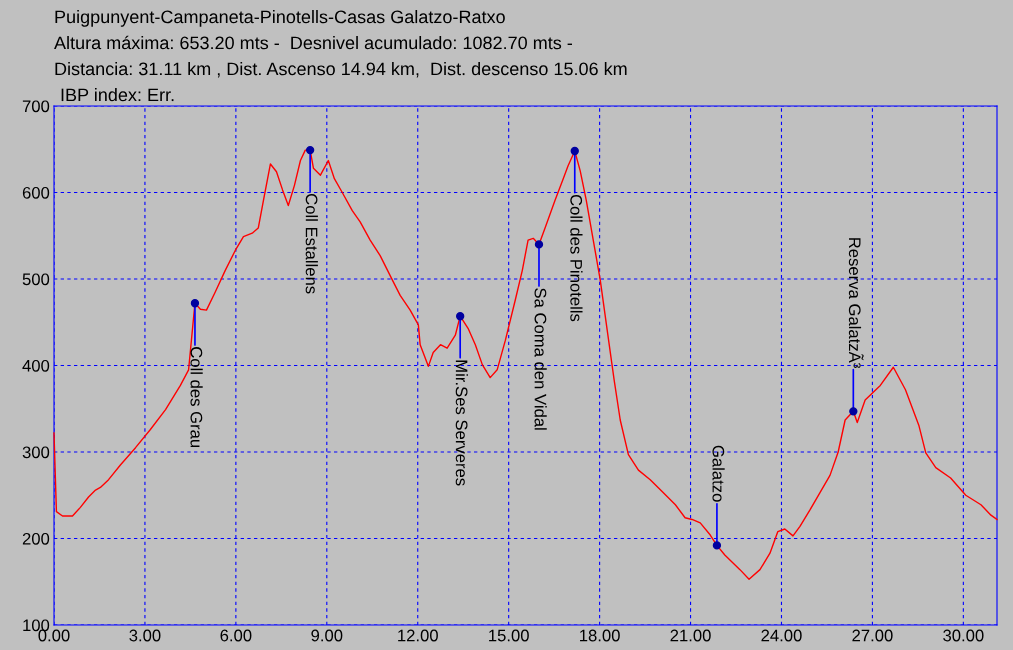 The width and height of the screenshot is (1013, 650). I want to click on x-tick-label: 6.00, so click(236, 635).